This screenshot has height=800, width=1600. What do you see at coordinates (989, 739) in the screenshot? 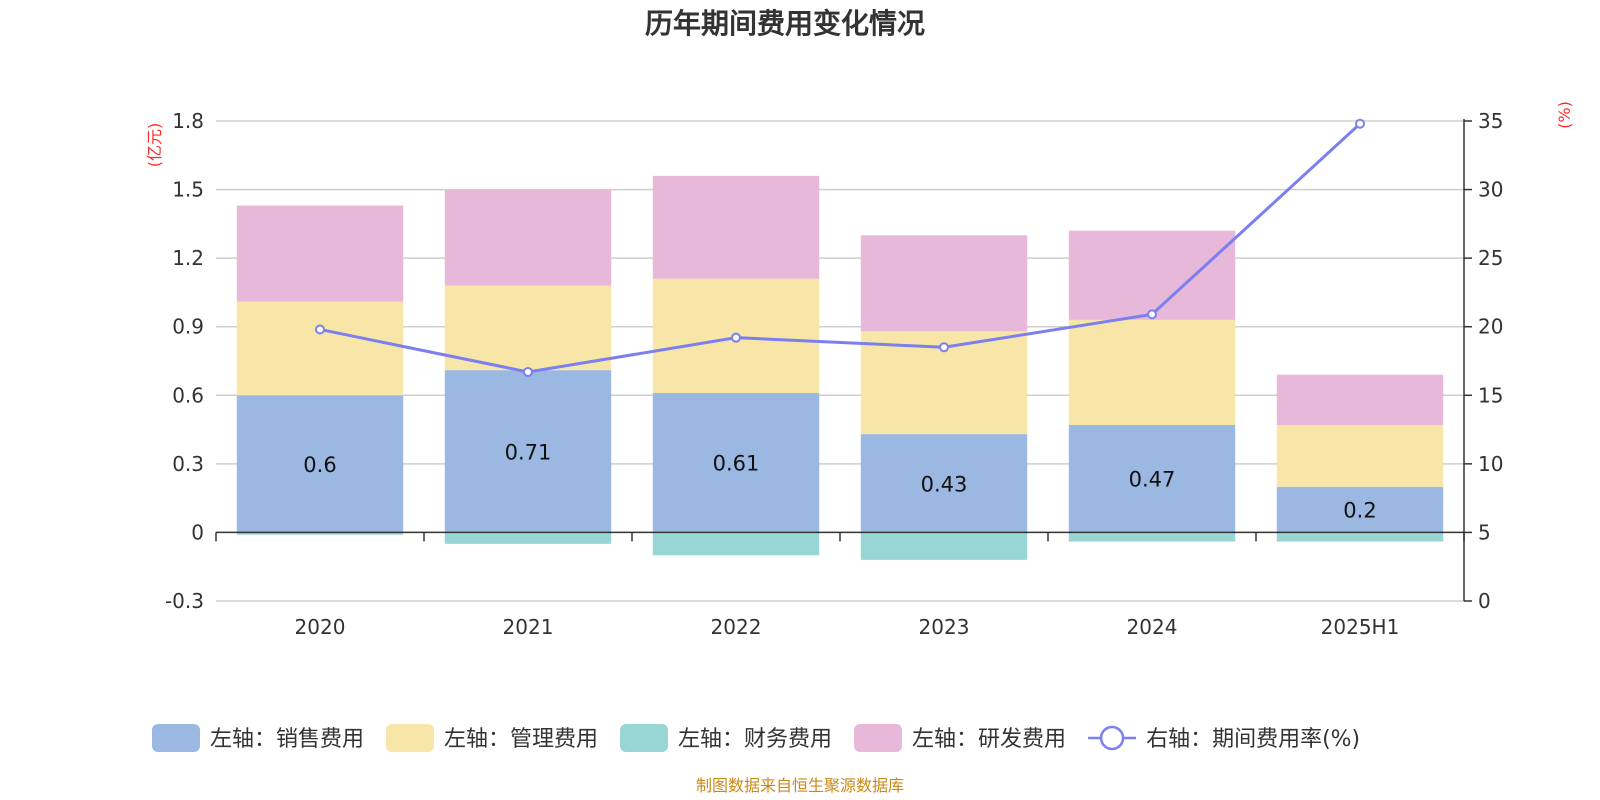
I see `legend-label: 左轴：研发费用` at bounding box center [989, 739].